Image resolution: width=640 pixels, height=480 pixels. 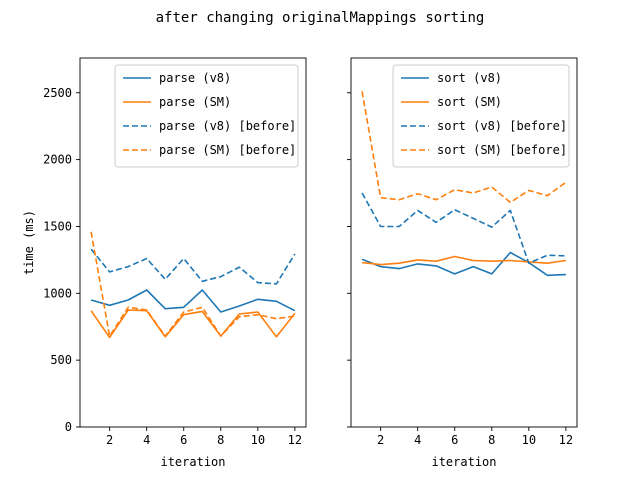 I want to click on y-tick-label: 1500, so click(x=57, y=226).